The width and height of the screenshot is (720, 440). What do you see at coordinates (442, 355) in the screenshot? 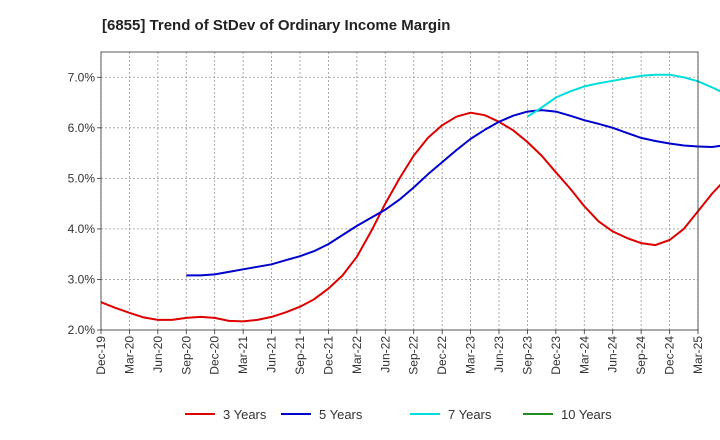
I see `x-tick-label: Dec-22` at bounding box center [442, 355].